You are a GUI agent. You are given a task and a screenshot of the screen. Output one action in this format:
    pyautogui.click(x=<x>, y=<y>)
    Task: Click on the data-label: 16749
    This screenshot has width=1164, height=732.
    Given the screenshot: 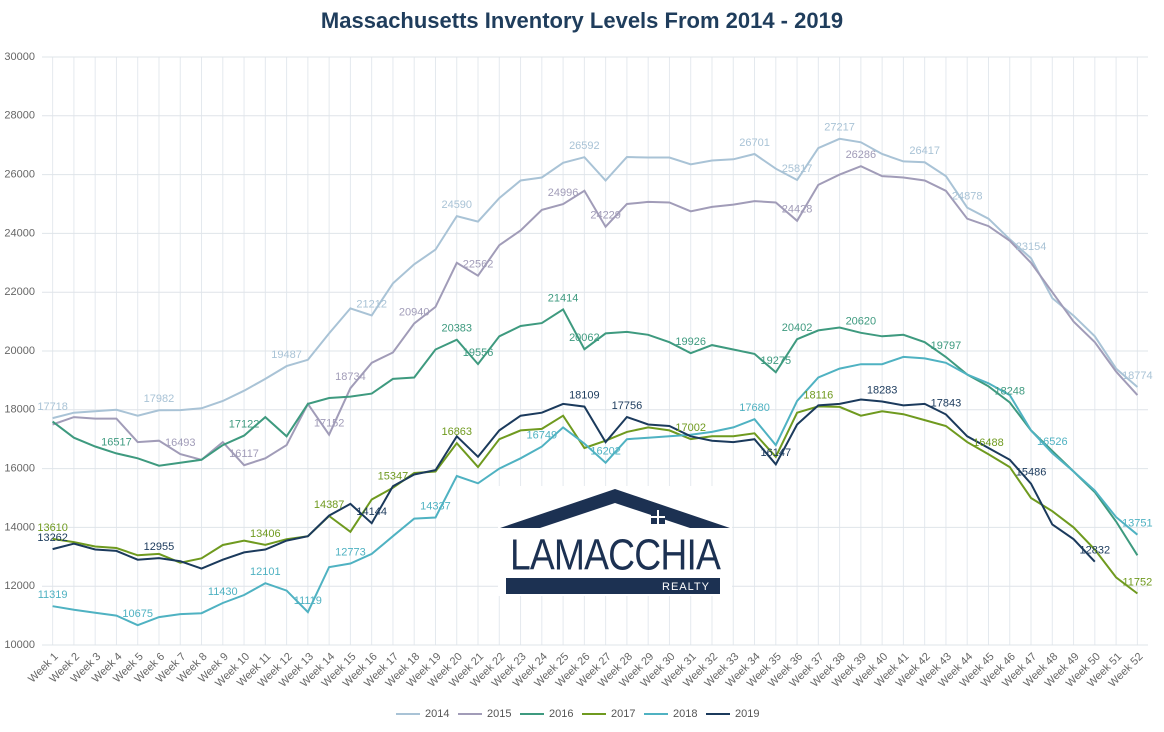 What is the action you would take?
    pyautogui.click(x=542, y=435)
    